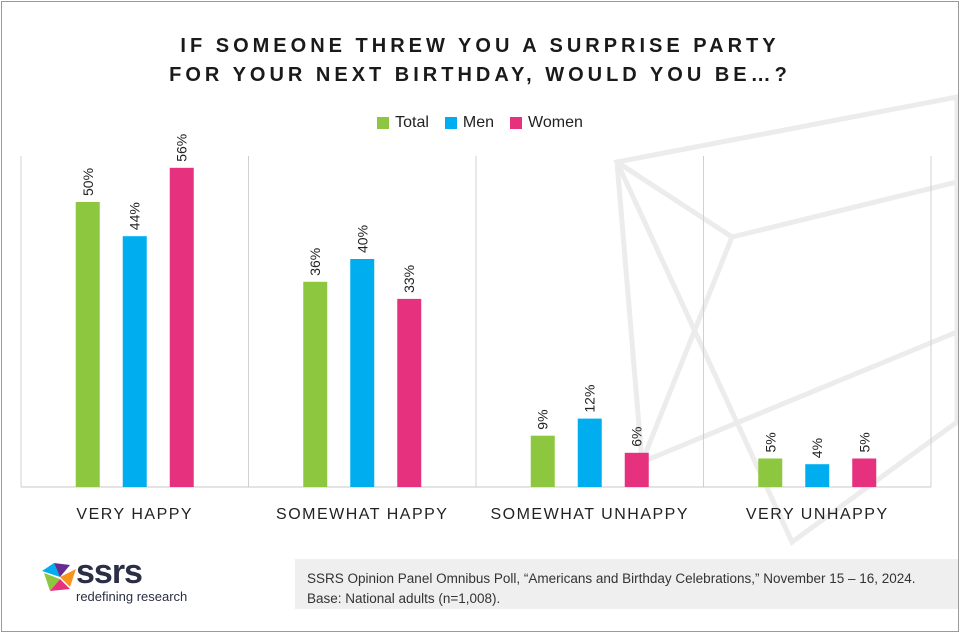 This screenshot has width=960, height=633. Describe the element at coordinates (412, 122) in the screenshot. I see `legend-label-total: Total` at that location.